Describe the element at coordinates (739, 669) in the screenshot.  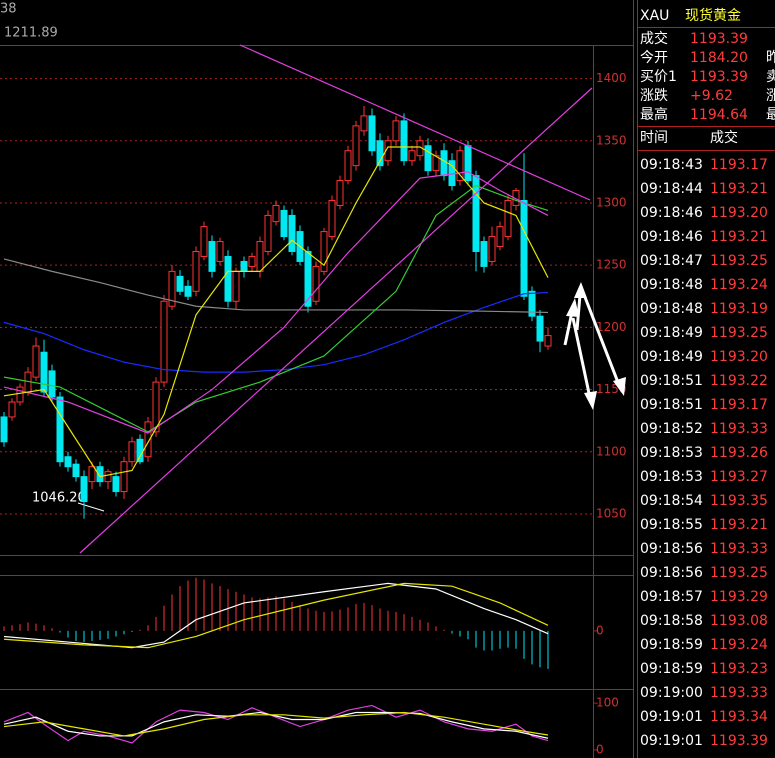
I see `tick-price: 1193.23` at that location.